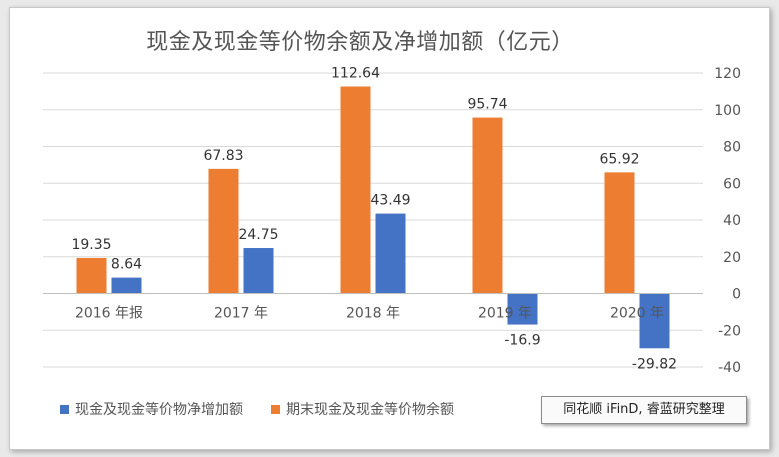 This screenshot has height=457, width=779. What do you see at coordinates (732, 258) in the screenshot?
I see `y-tick-label: 20` at bounding box center [732, 258].